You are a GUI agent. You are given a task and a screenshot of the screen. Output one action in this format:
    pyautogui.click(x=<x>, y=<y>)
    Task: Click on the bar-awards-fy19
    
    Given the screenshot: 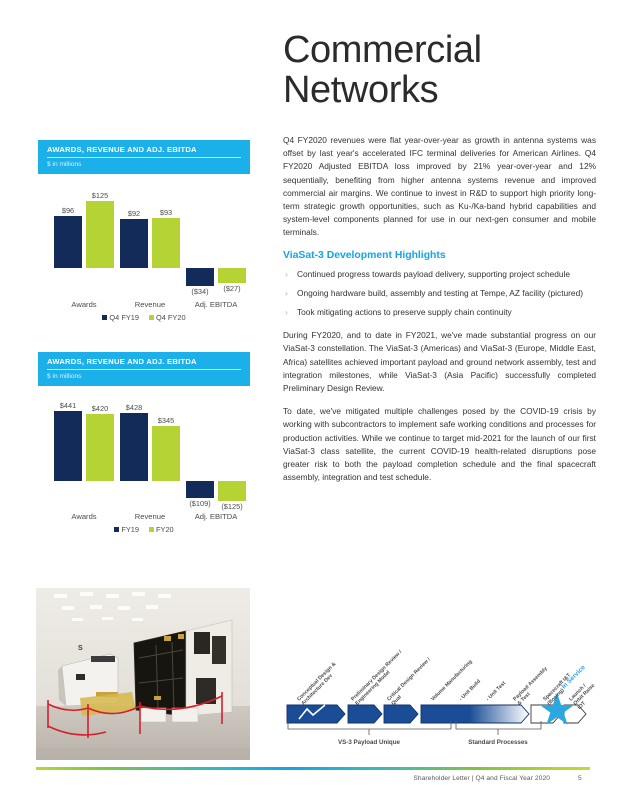 What is the action you would take?
    pyautogui.click(x=68, y=445)
    